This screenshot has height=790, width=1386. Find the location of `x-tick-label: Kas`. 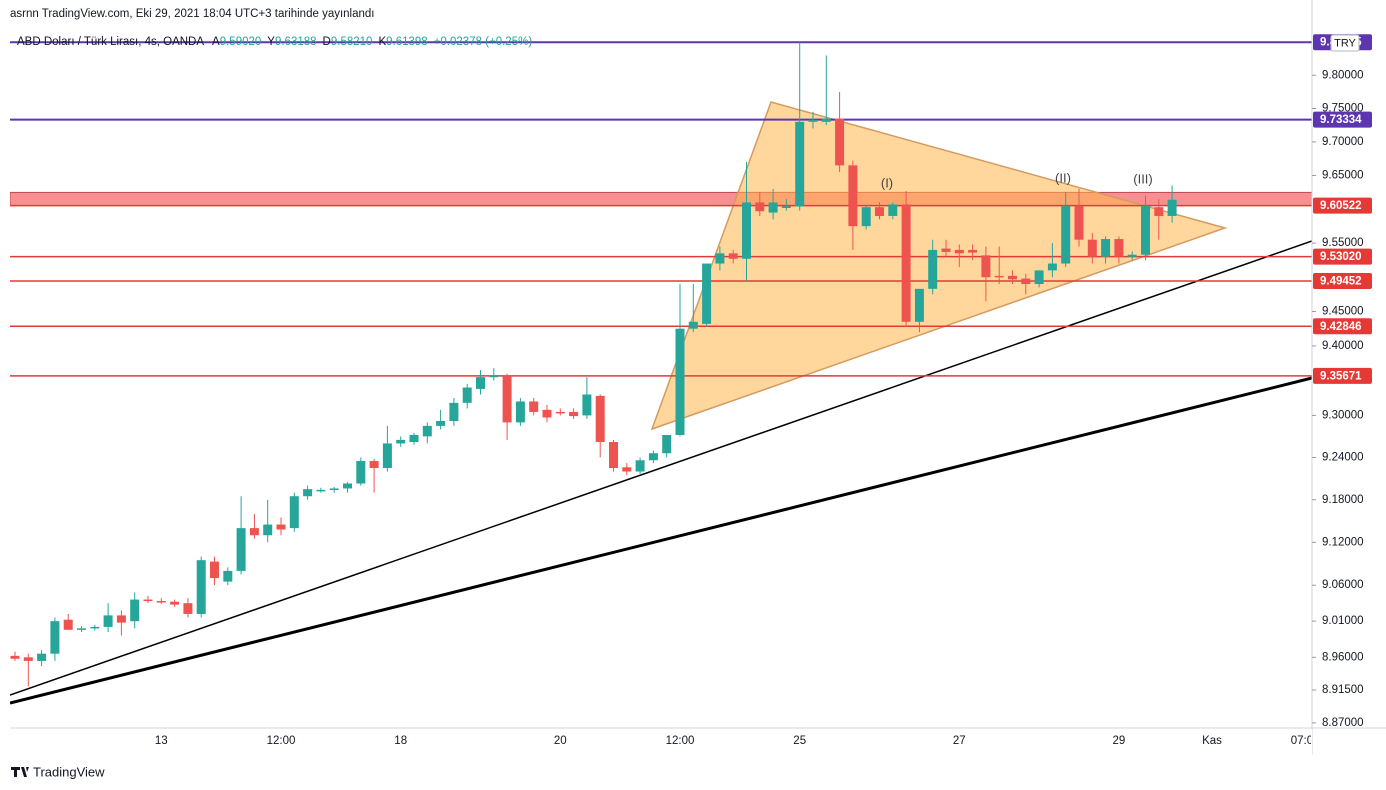

x-tick-label: Kas is located at coordinates (1212, 741).